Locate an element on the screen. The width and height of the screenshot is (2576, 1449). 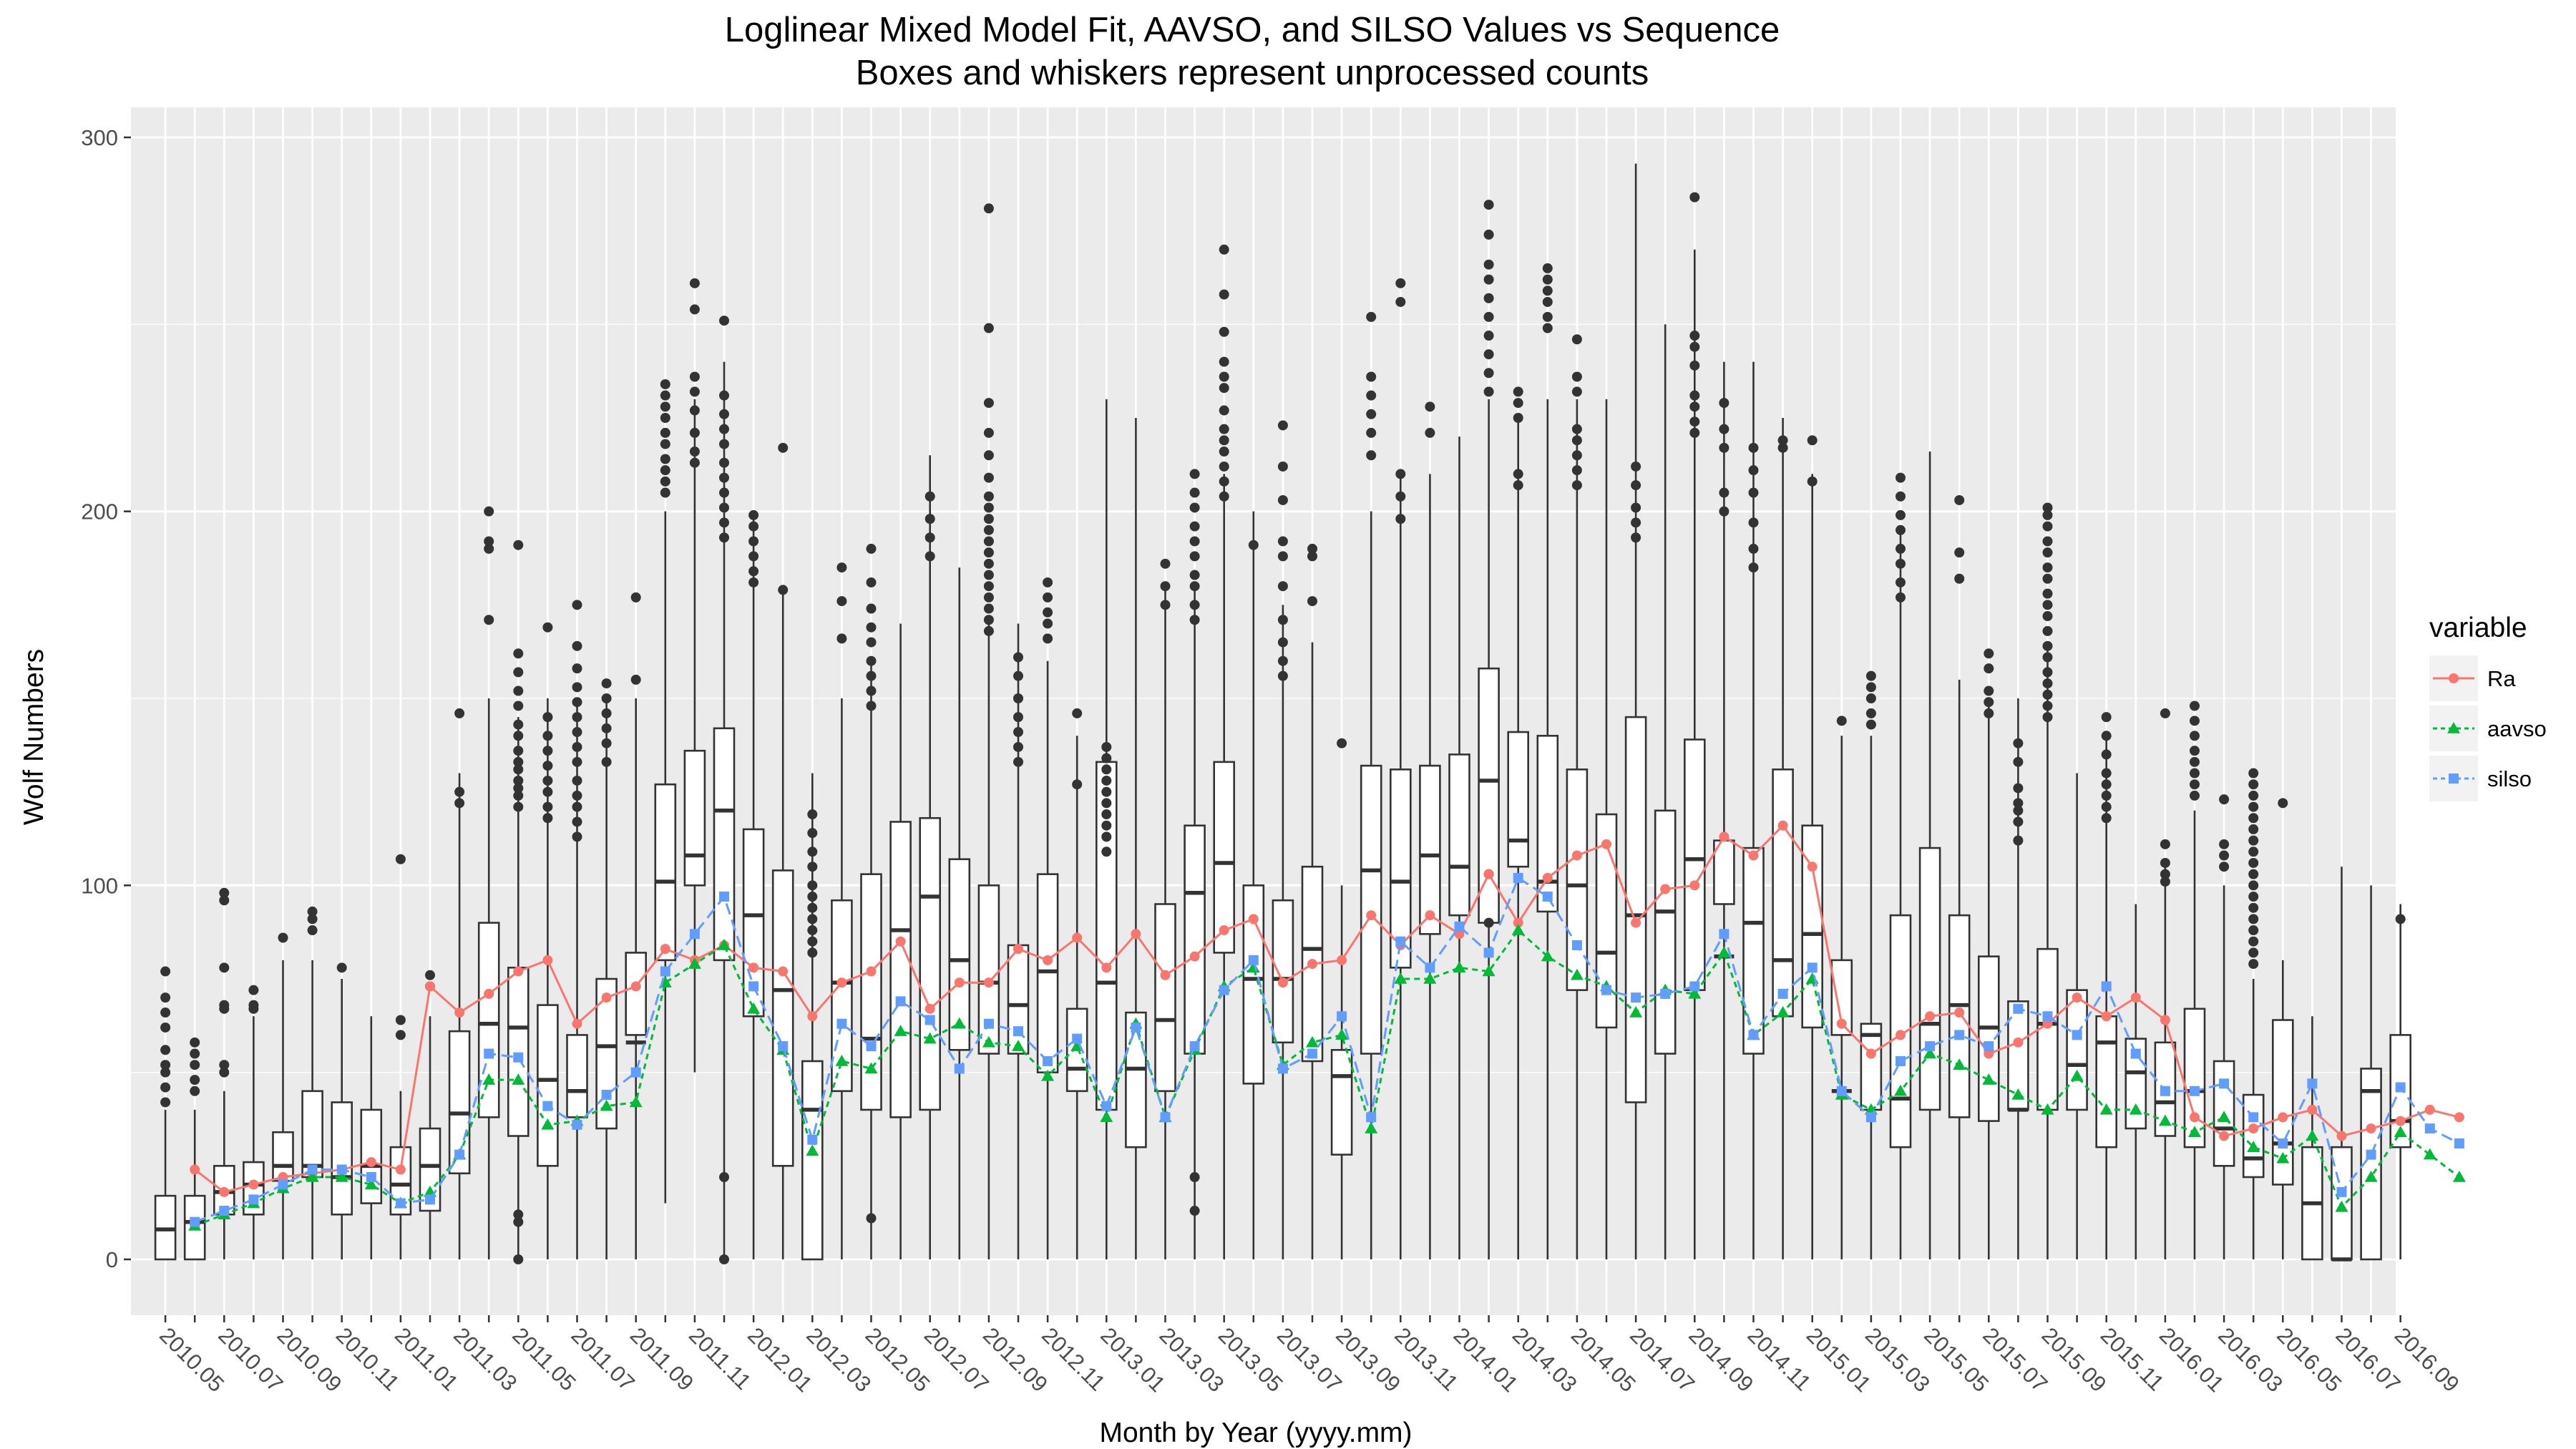
x-tick-label: 2015.09 is located at coordinates (2074, 1359).